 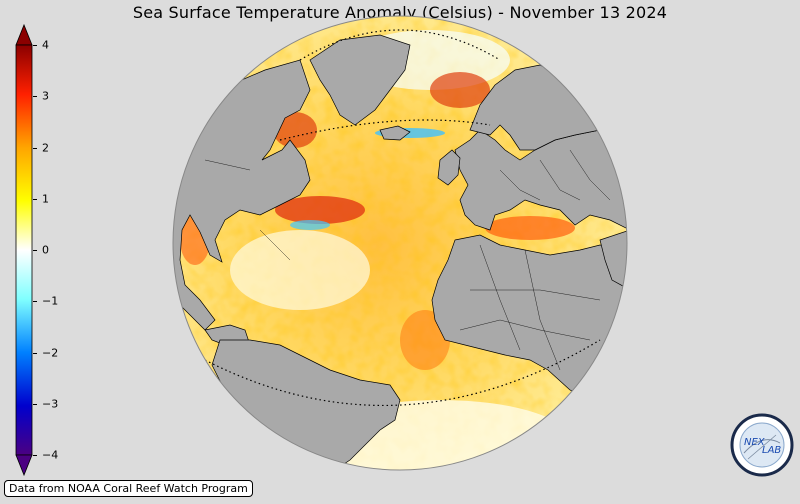 I want to click on colorbar-tick-label: 3, so click(x=45, y=96).